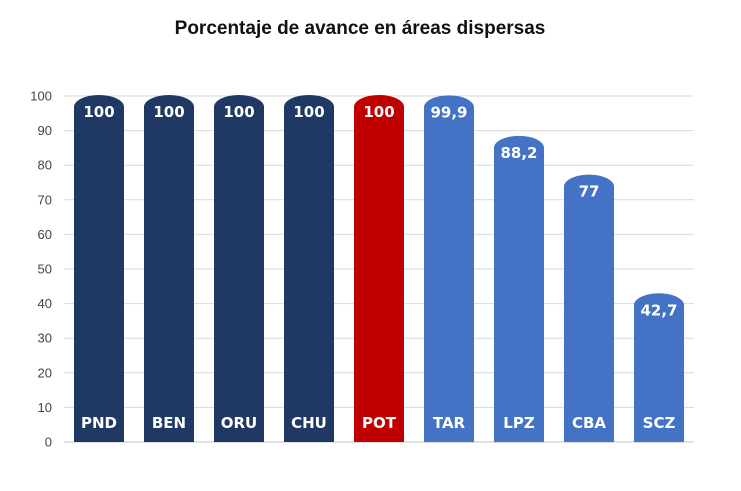 This screenshot has width=741, height=491. I want to click on bar-chu: 100 CHU, so click(309, 268).